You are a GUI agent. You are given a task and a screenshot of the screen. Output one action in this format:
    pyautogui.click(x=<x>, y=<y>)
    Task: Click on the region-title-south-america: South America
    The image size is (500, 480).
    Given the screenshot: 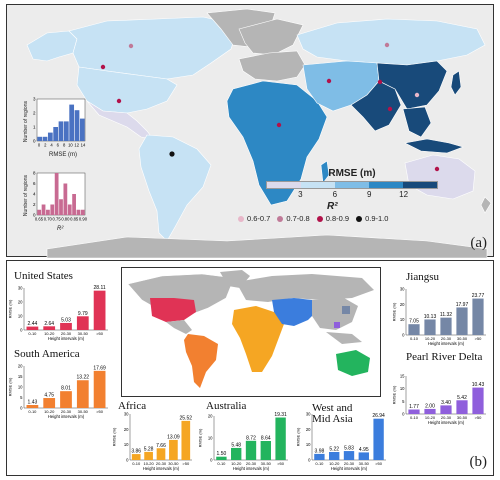 What is the action you would take?
    pyautogui.click(x=47, y=354)
    